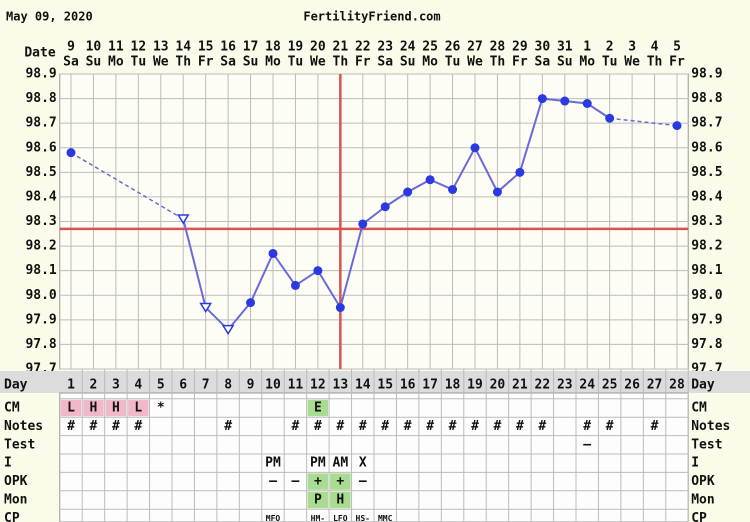 This screenshot has width=750, height=522. I want to click on y-tick-label: 98.3, so click(40, 221).